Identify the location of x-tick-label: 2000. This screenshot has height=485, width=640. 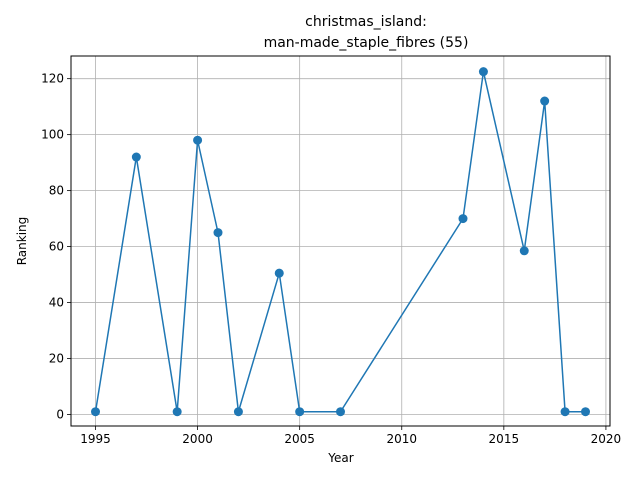
(197, 439).